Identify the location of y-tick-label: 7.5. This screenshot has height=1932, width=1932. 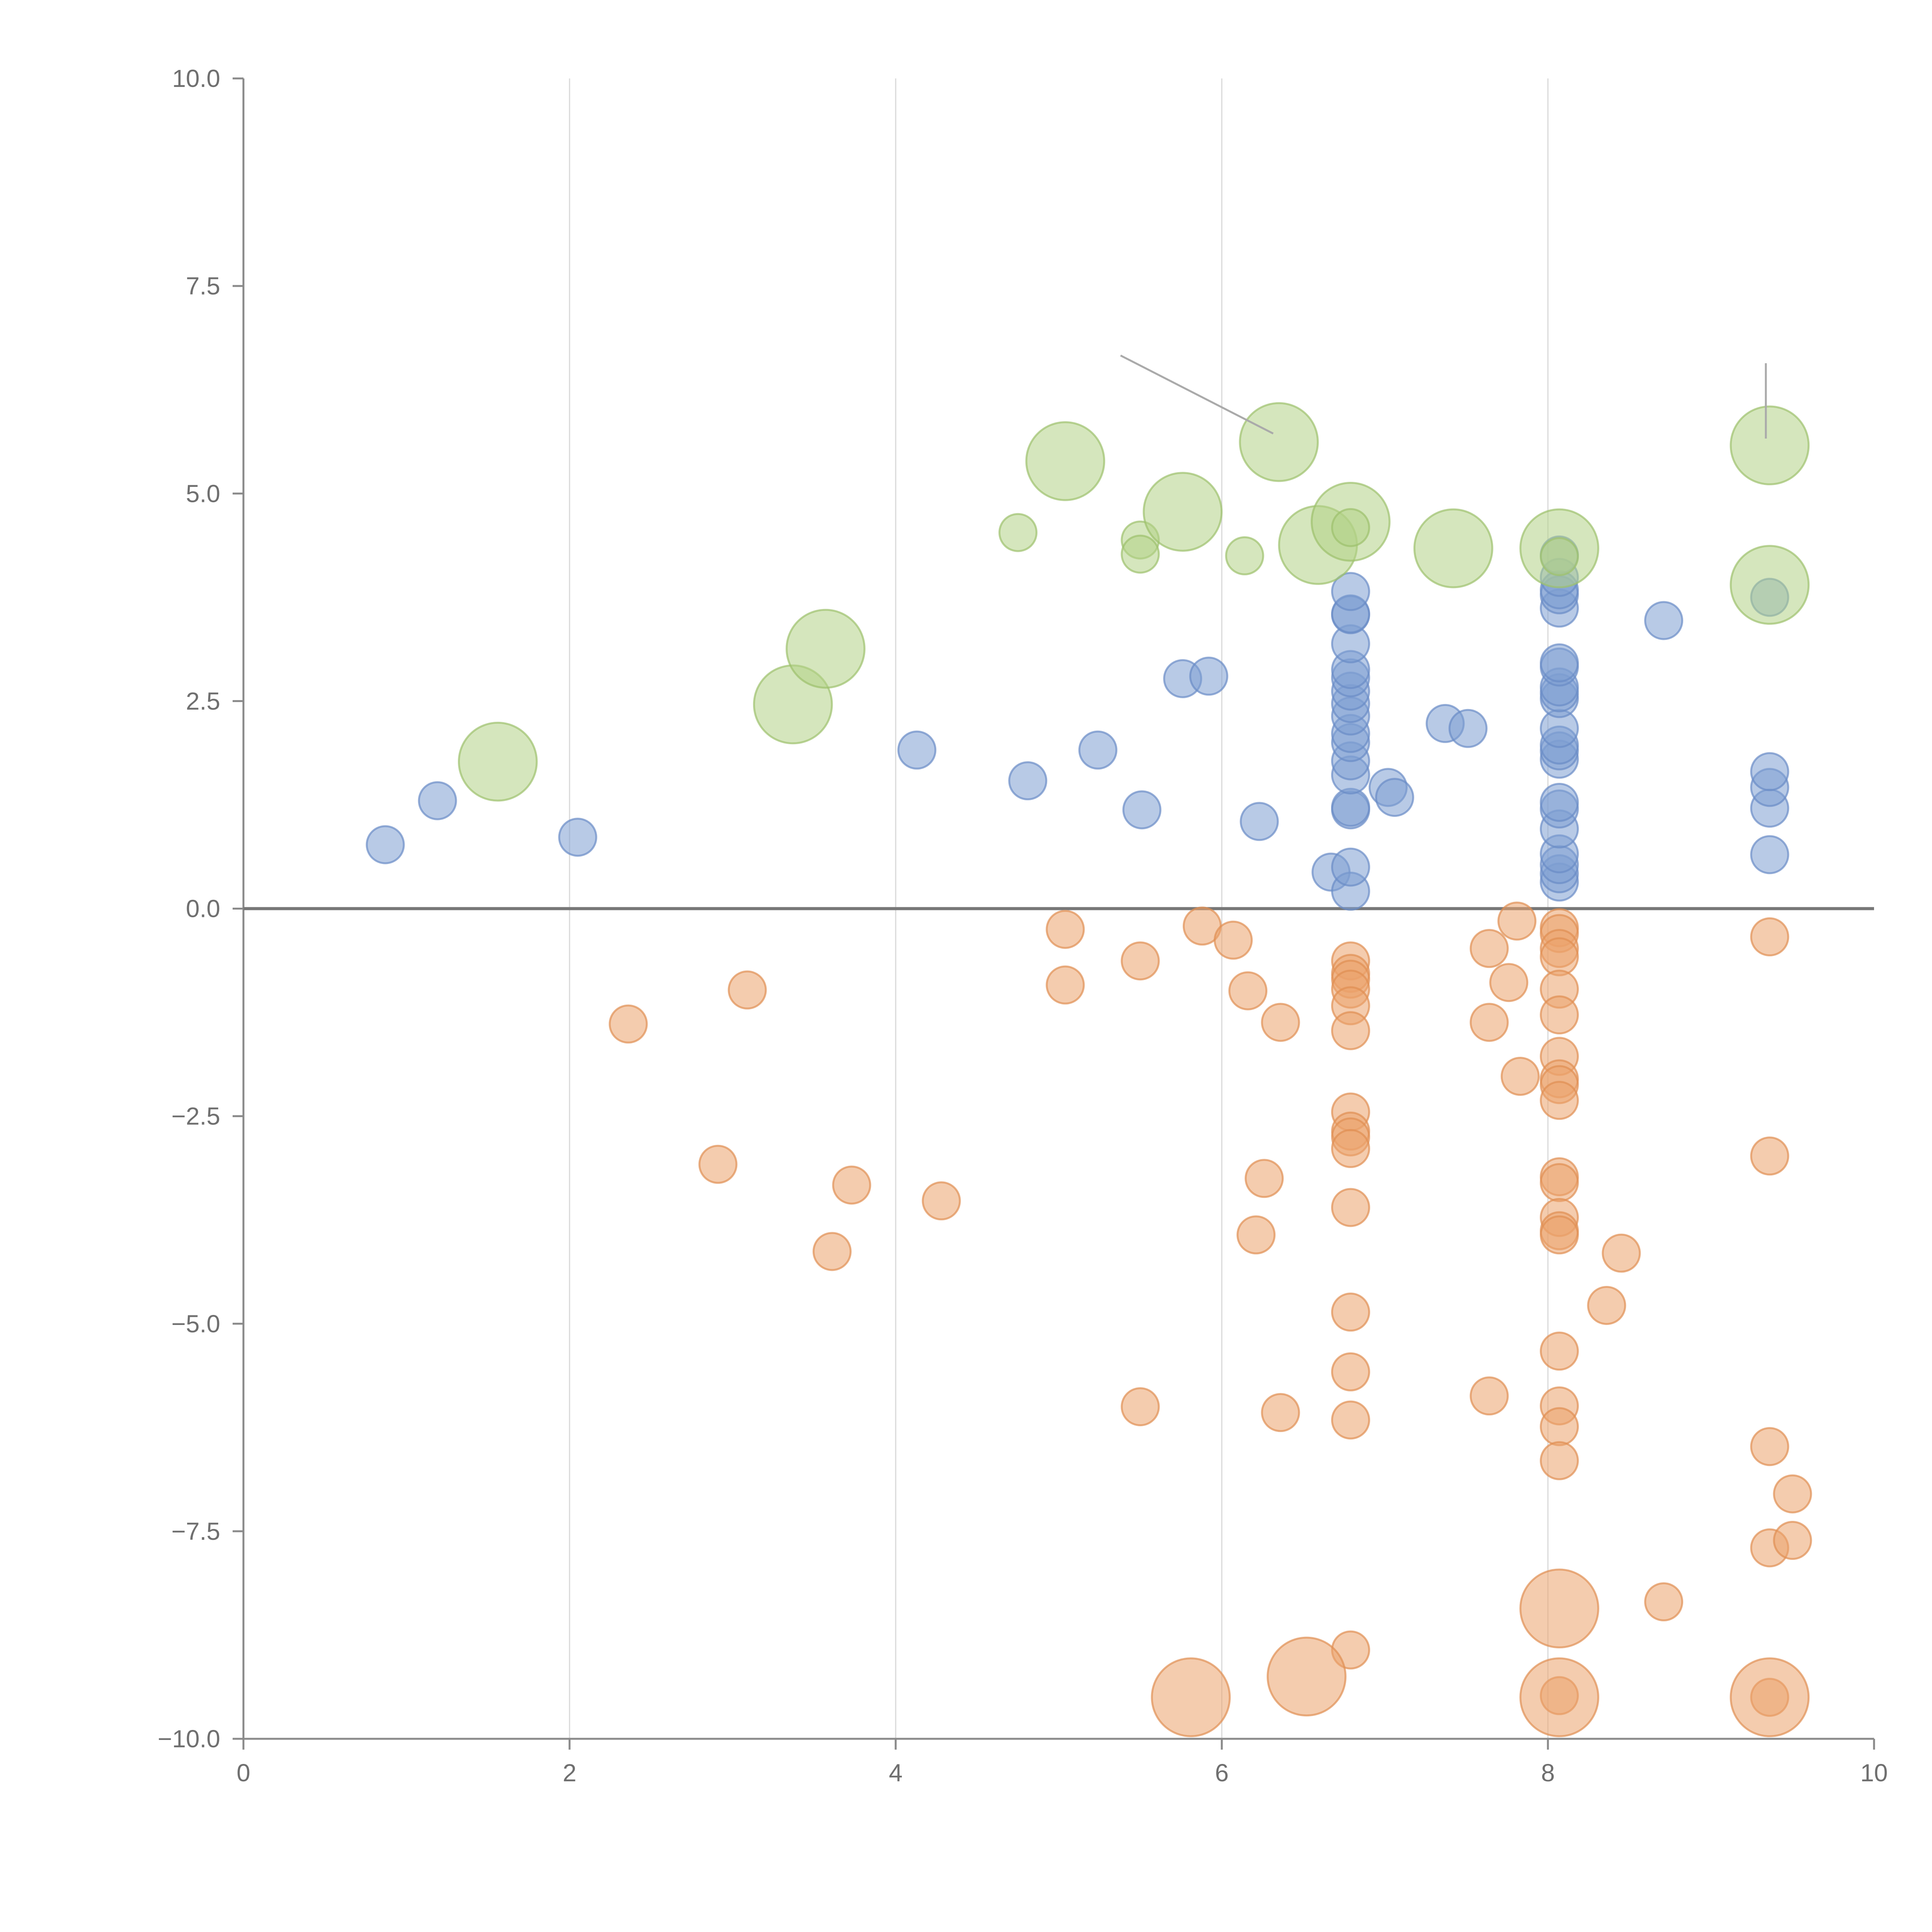
(203, 286).